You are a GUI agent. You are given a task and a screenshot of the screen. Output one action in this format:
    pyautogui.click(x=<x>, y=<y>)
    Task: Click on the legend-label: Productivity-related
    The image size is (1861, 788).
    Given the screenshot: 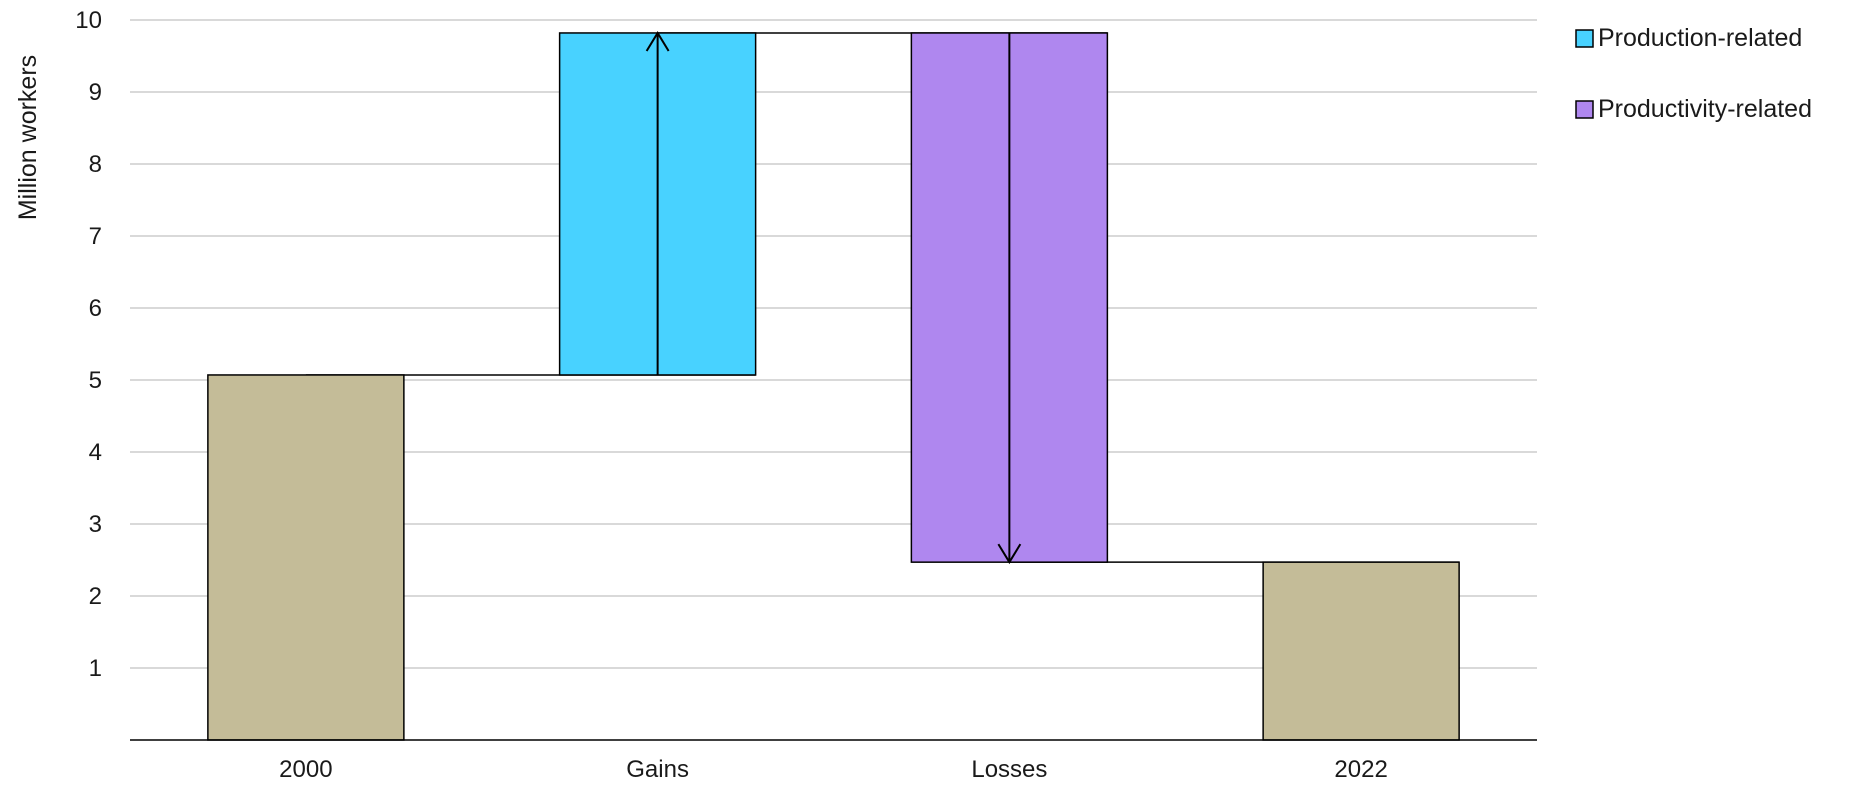 What is the action you would take?
    pyautogui.click(x=1705, y=109)
    